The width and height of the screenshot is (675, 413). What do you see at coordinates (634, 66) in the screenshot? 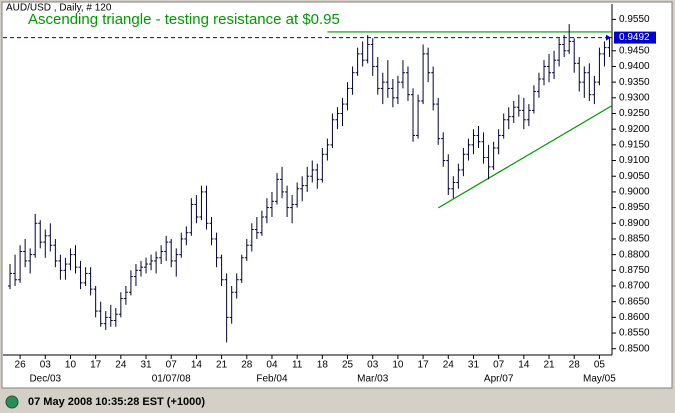
I see `y-tick-label: 0.9400` at bounding box center [634, 66].